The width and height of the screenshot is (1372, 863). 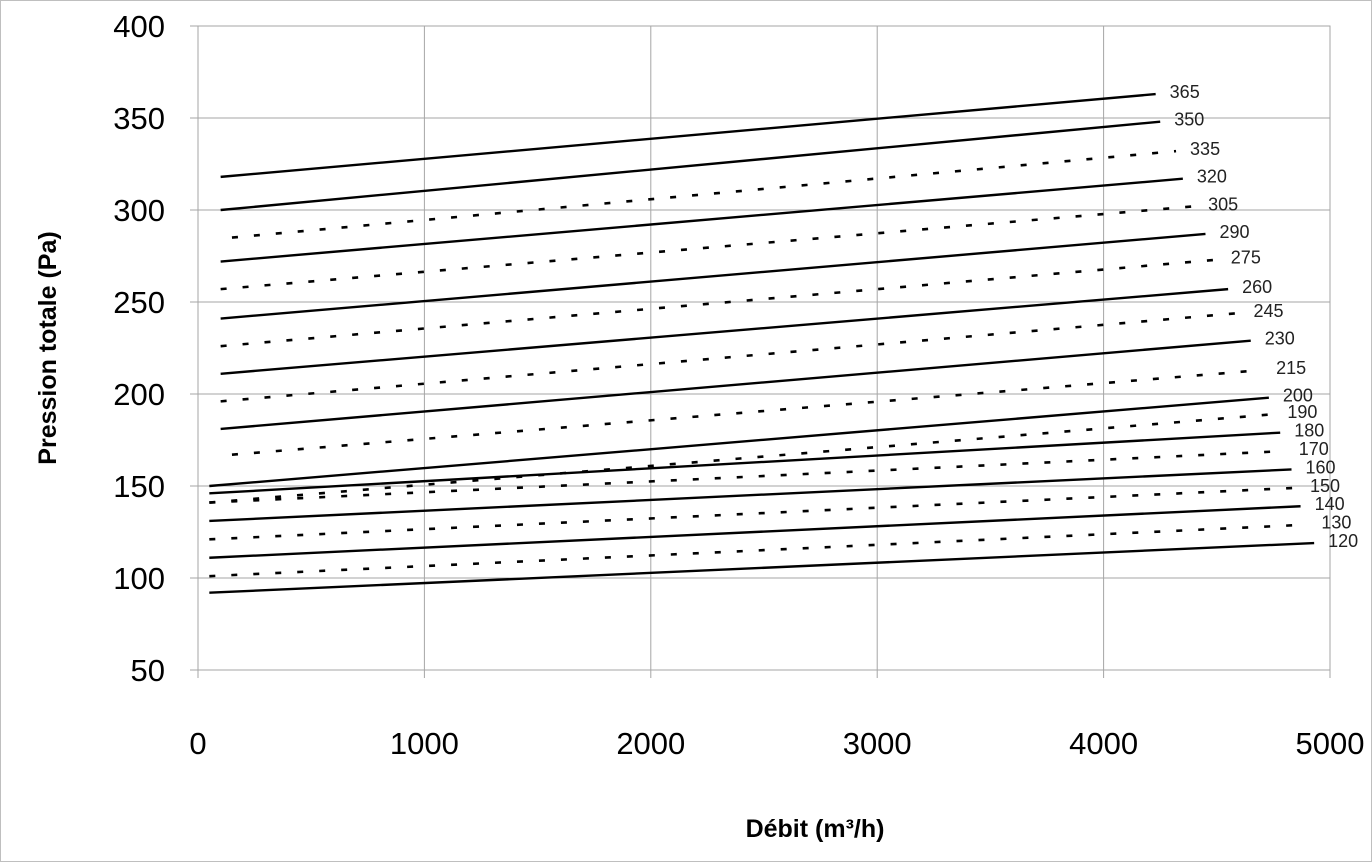 I want to click on curve-label-150: 150, so click(x=1325, y=486).